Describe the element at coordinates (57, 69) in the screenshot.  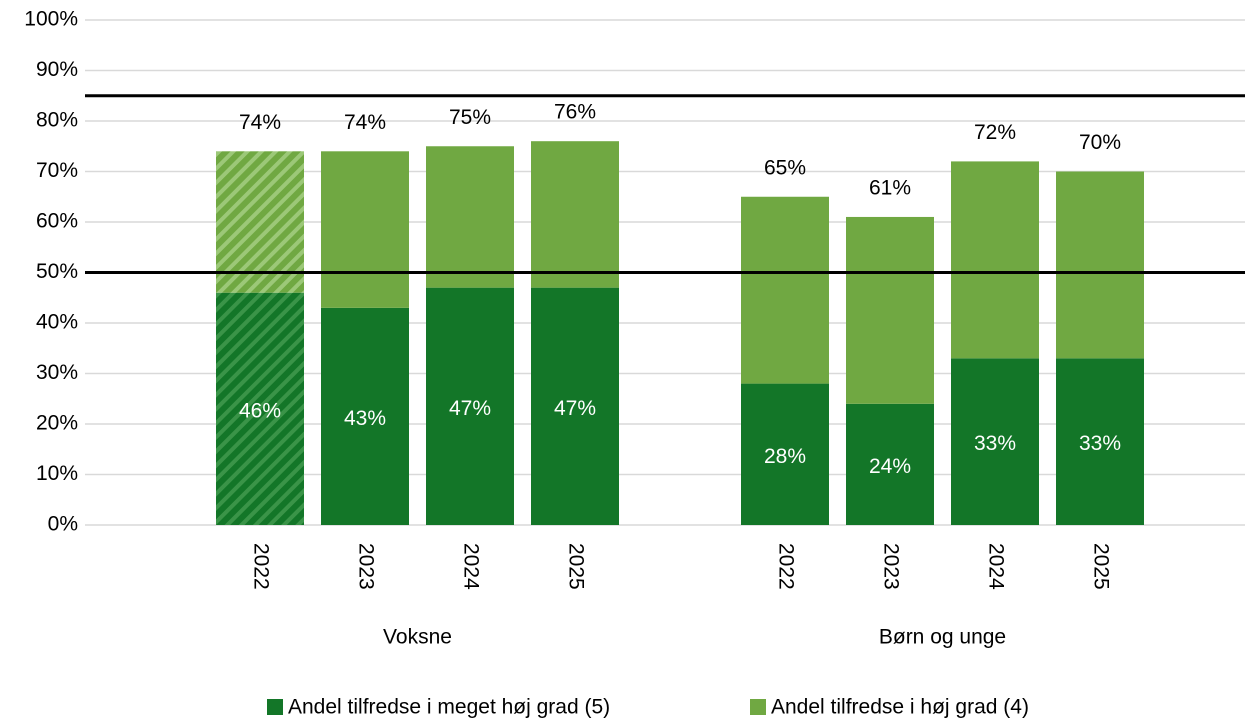
I see `y-tick-label: 90%` at that location.